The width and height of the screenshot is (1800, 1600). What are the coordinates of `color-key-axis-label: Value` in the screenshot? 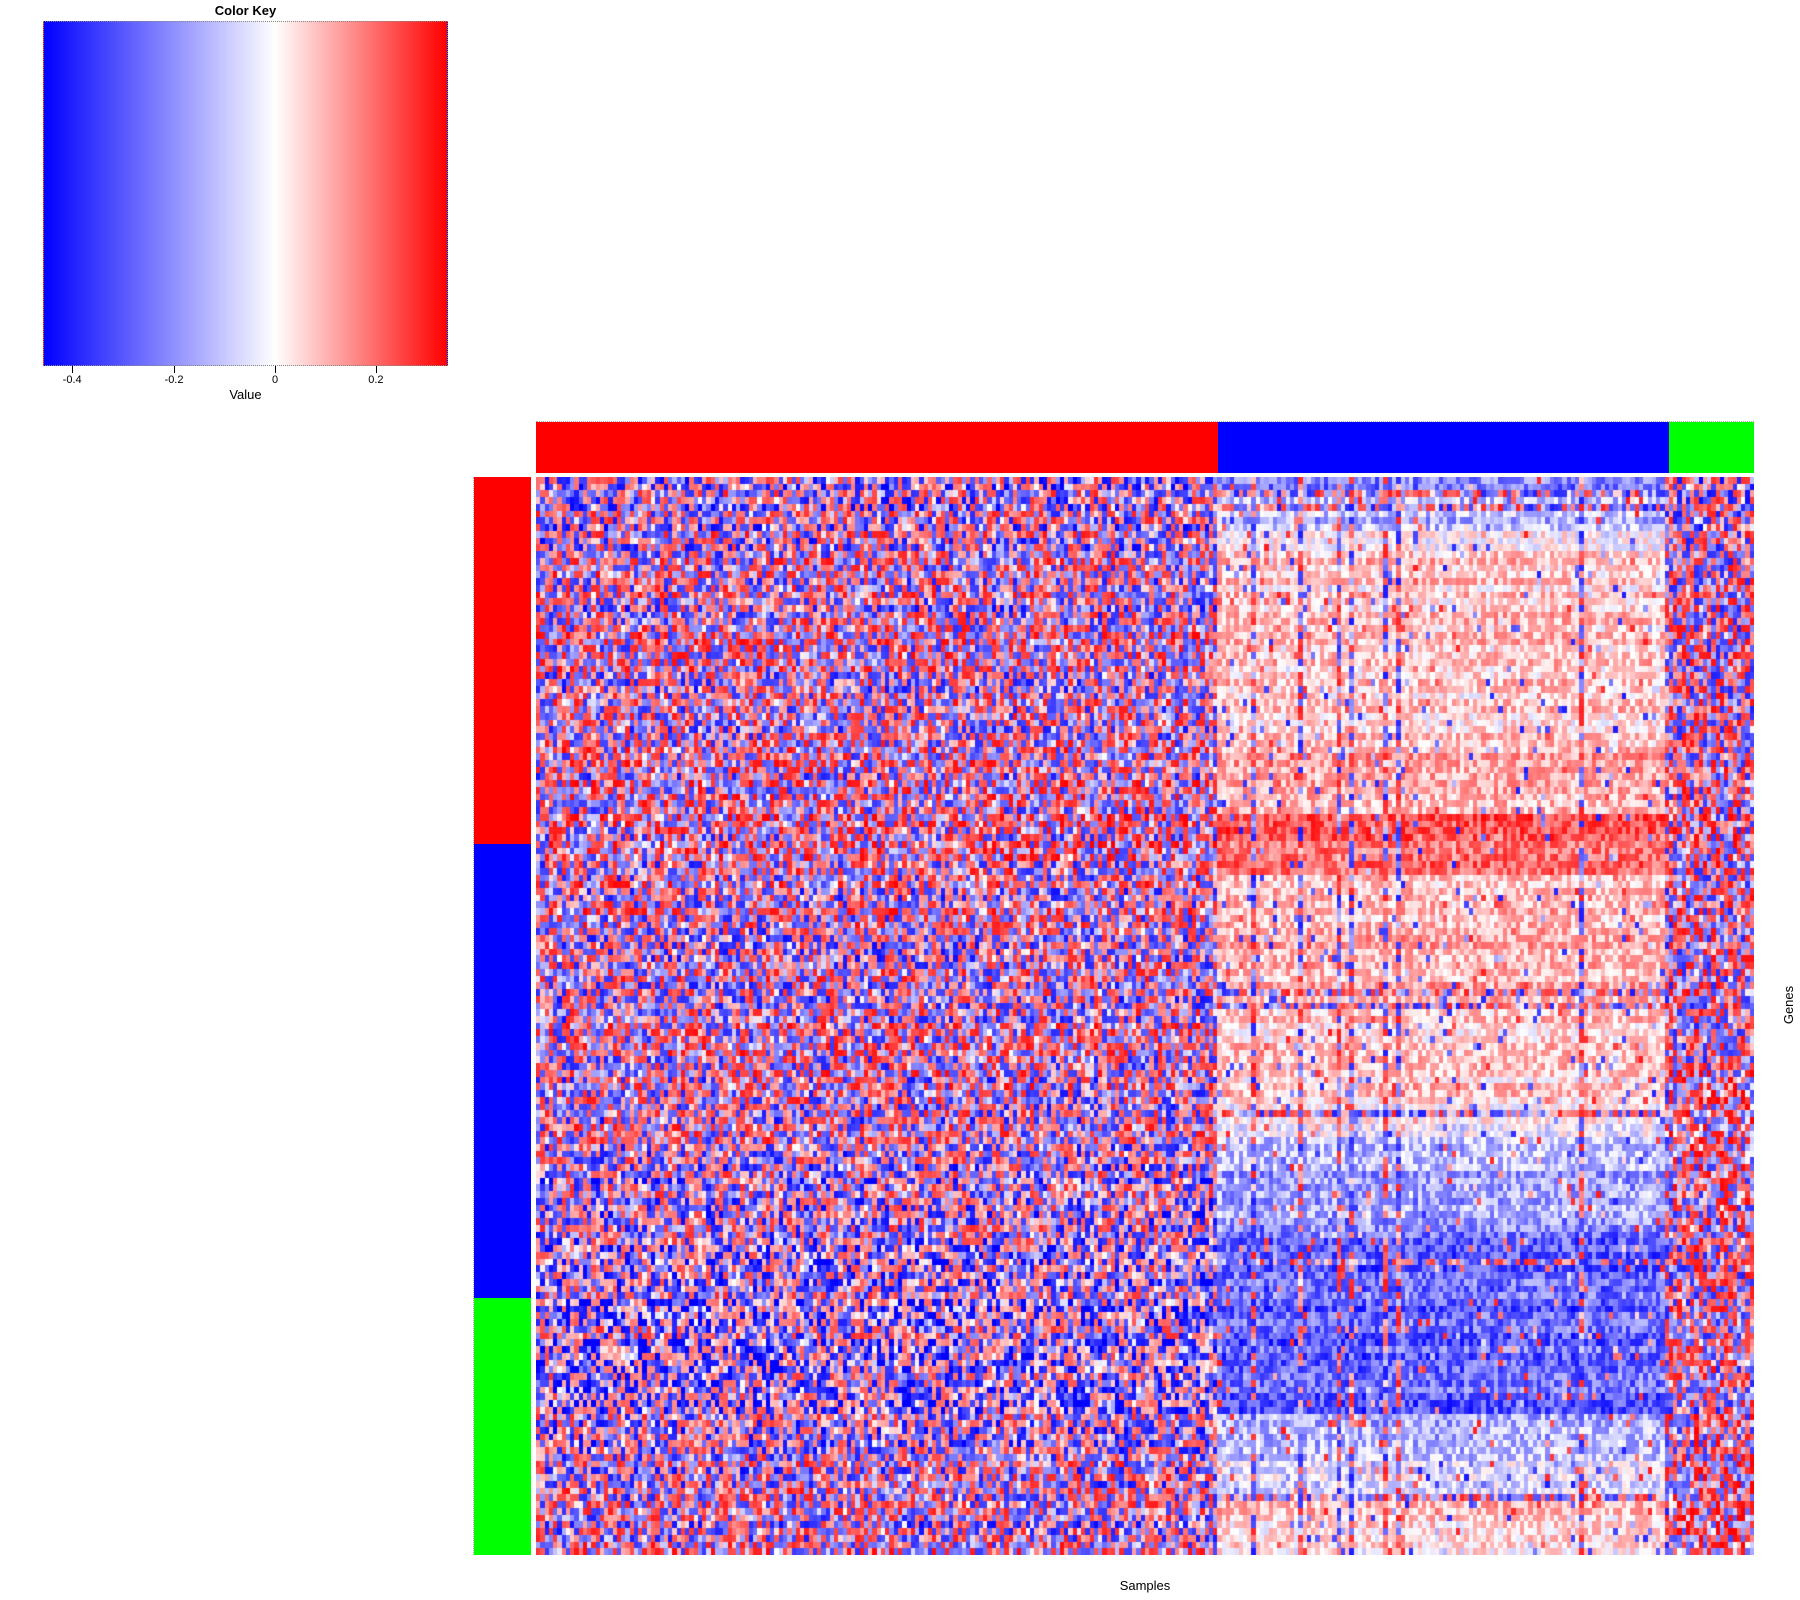 It's located at (245, 394).